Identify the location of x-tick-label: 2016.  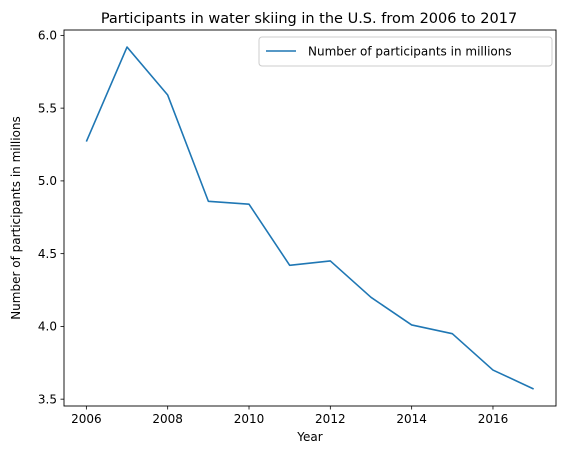
(493, 419).